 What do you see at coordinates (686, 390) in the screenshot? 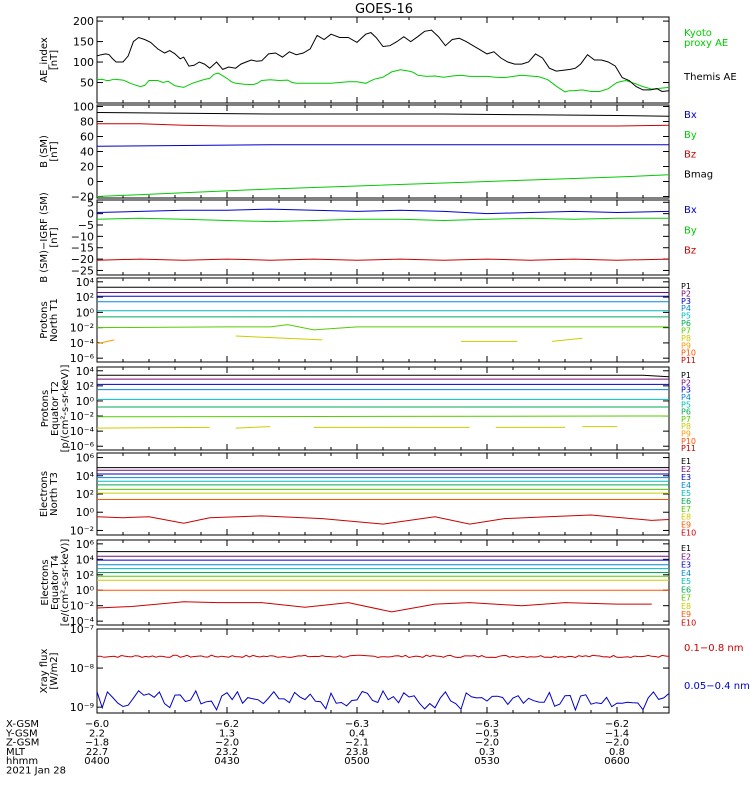
I see `legend-entry: P3` at bounding box center [686, 390].